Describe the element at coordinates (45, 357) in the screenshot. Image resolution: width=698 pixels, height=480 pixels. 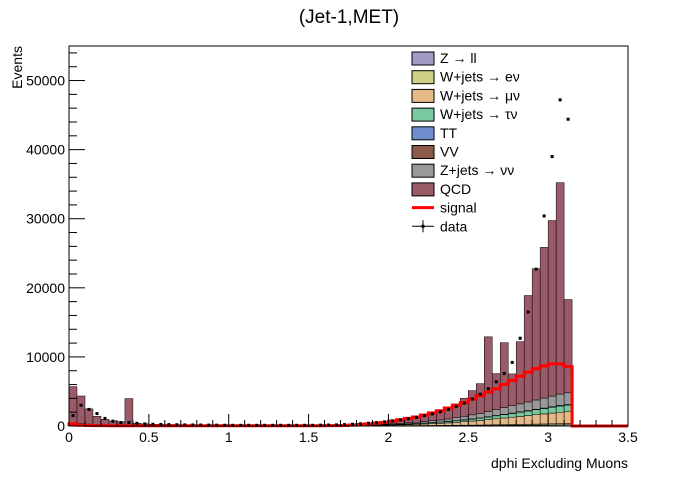
I see `y-tick-label: 10000` at that location.